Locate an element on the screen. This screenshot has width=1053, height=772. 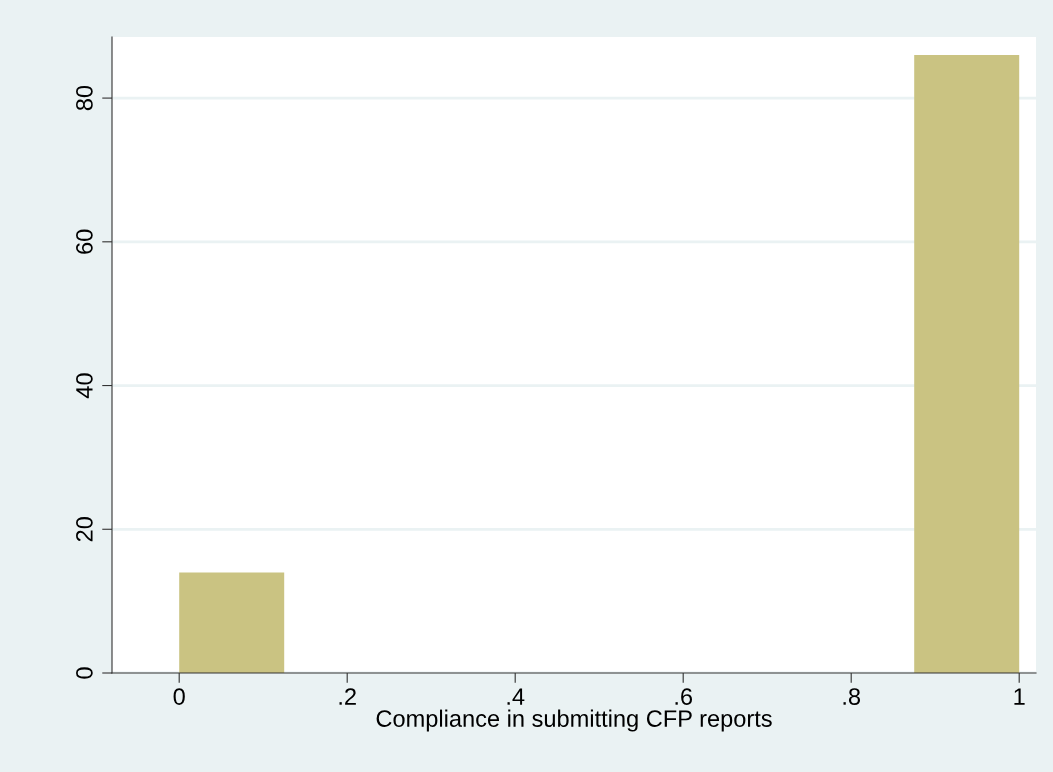
y-tick-label: 40 is located at coordinates (84, 386).